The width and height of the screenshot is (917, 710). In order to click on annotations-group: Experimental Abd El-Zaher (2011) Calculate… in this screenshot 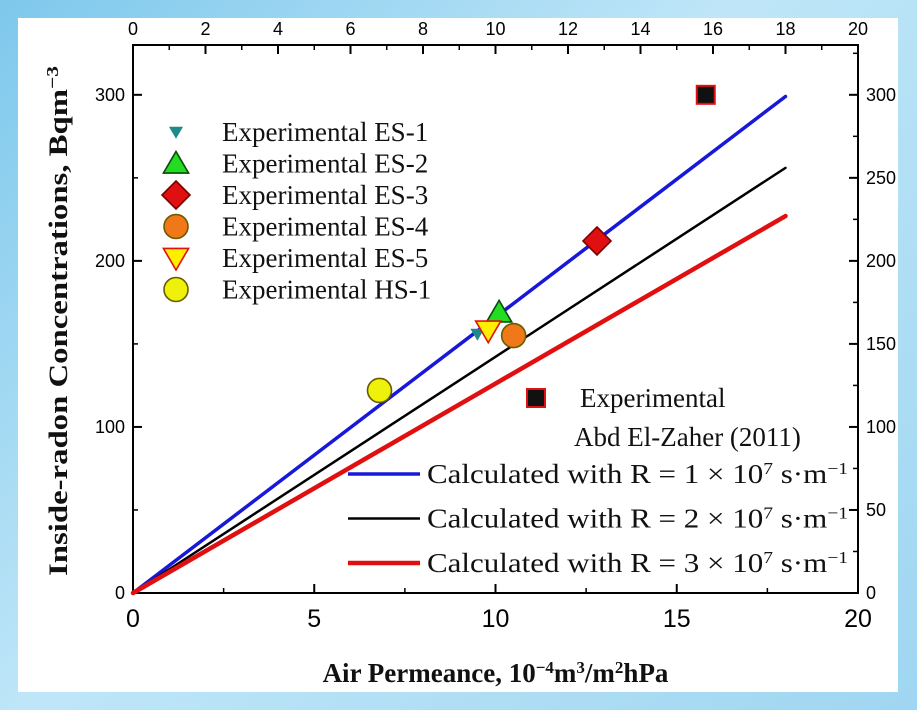, I will do `click(598, 480)`.